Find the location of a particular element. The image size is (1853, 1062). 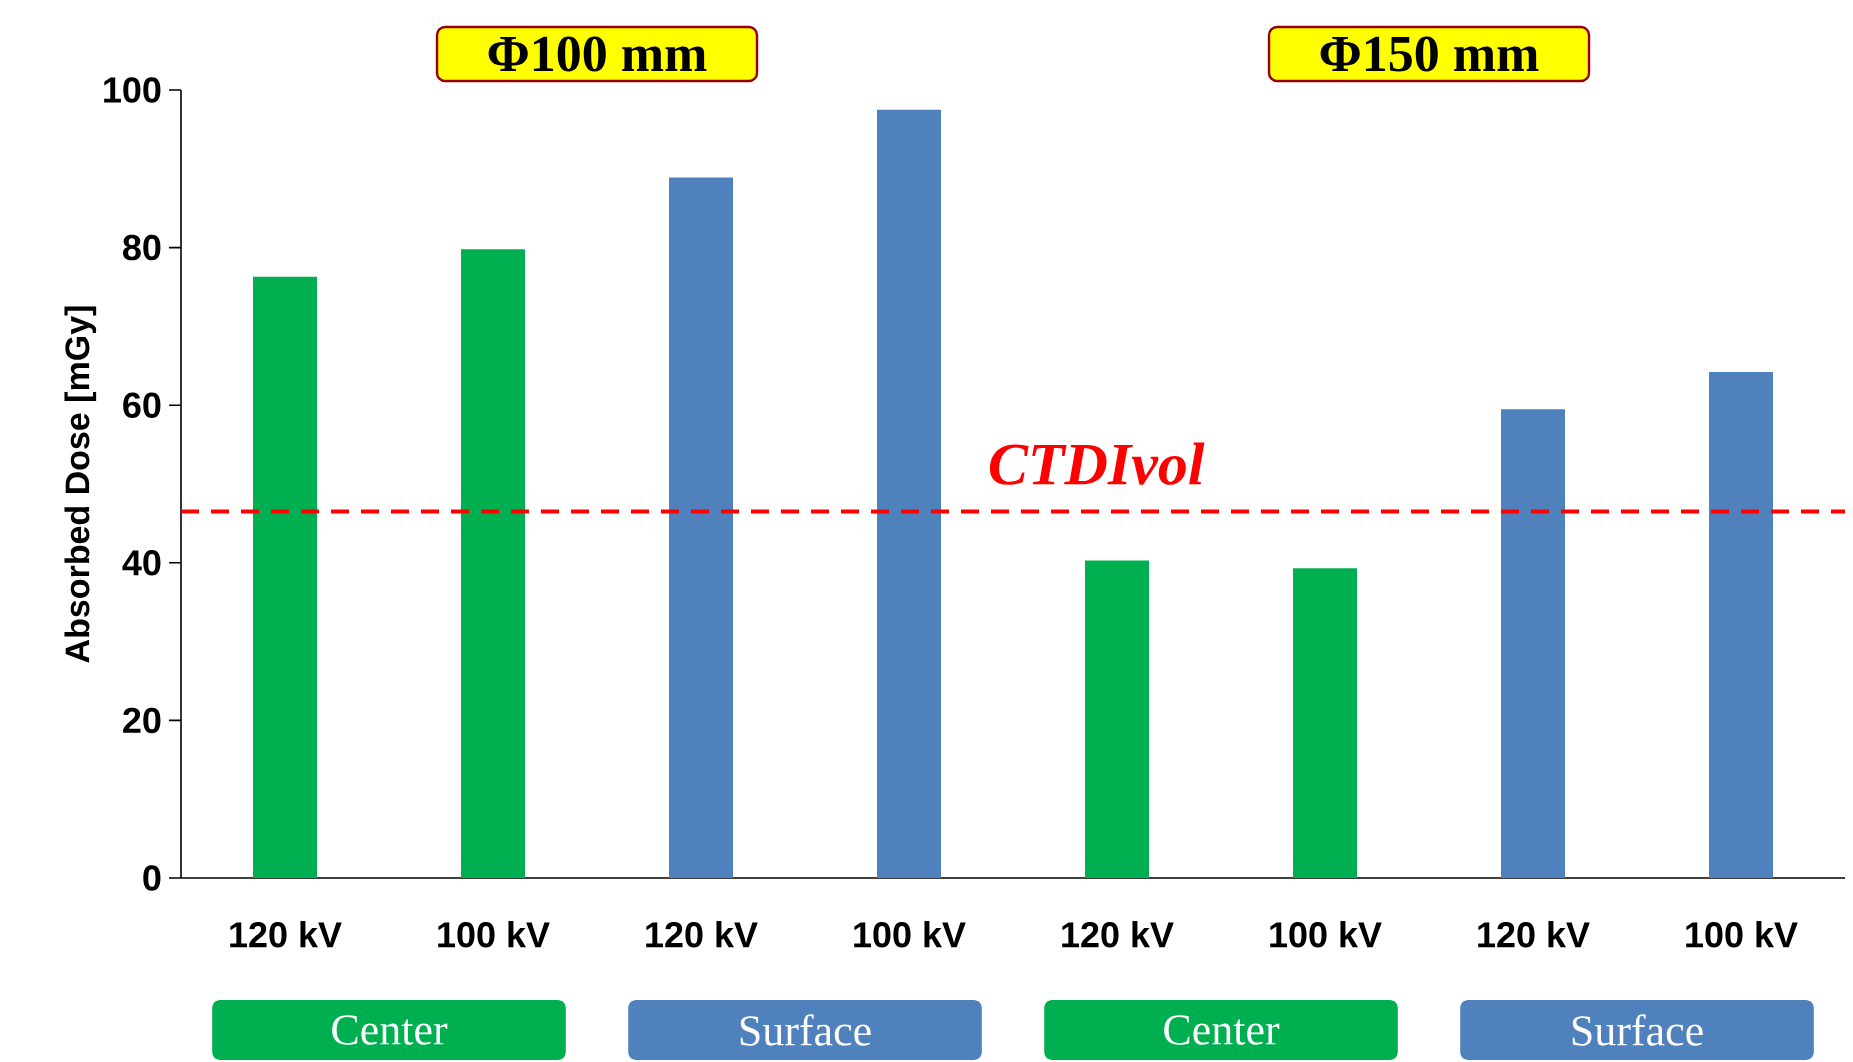

y-tick-label: 0 is located at coordinates (152, 878).